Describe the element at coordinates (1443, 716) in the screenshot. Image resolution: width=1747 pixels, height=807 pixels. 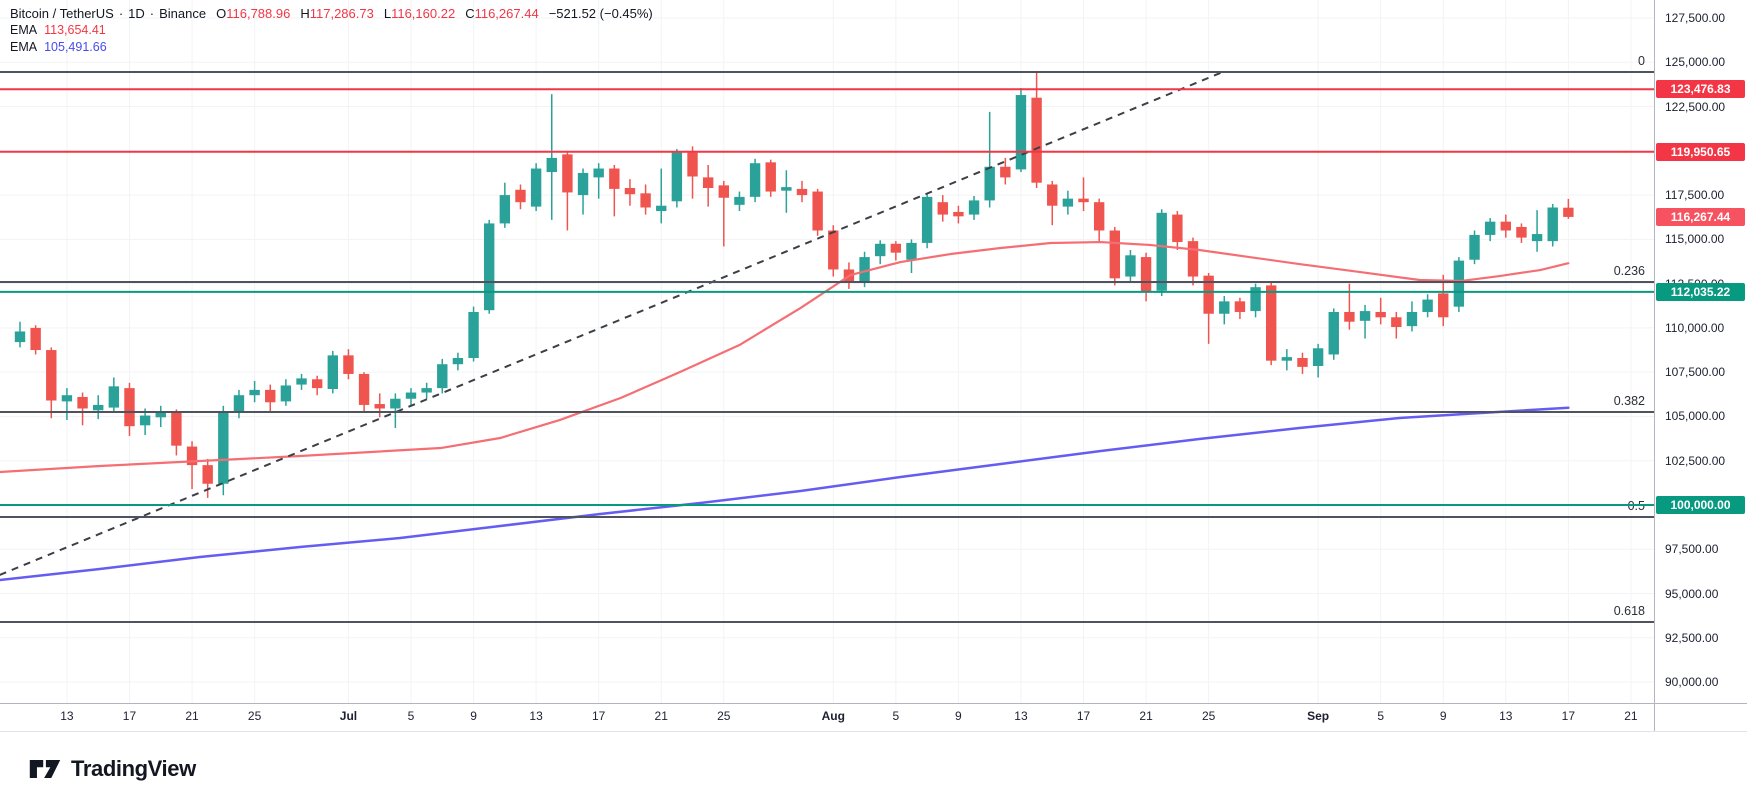
I see `time-tick-label: 9` at that location.